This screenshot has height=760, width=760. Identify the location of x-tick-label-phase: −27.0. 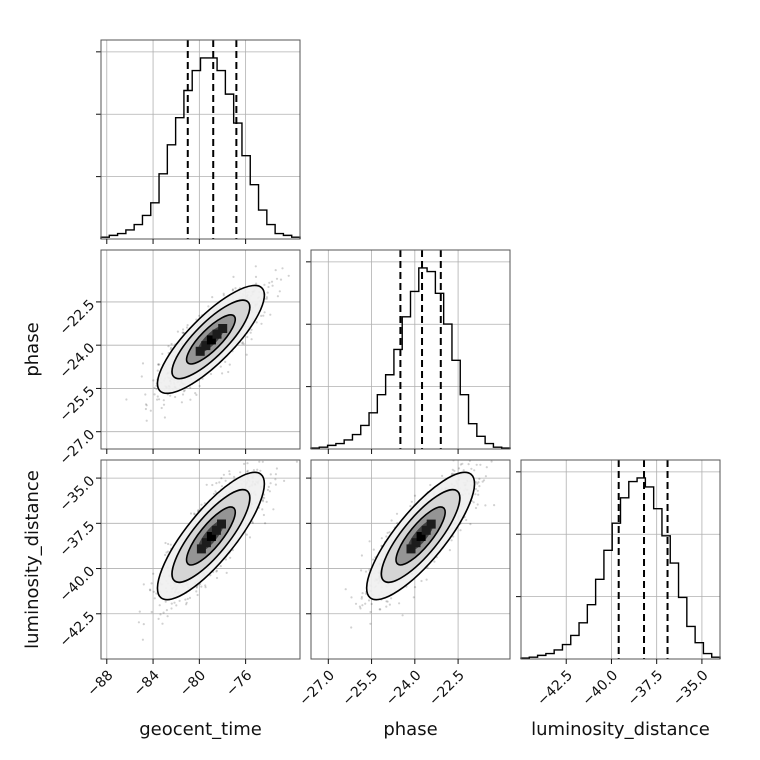
(317, 688).